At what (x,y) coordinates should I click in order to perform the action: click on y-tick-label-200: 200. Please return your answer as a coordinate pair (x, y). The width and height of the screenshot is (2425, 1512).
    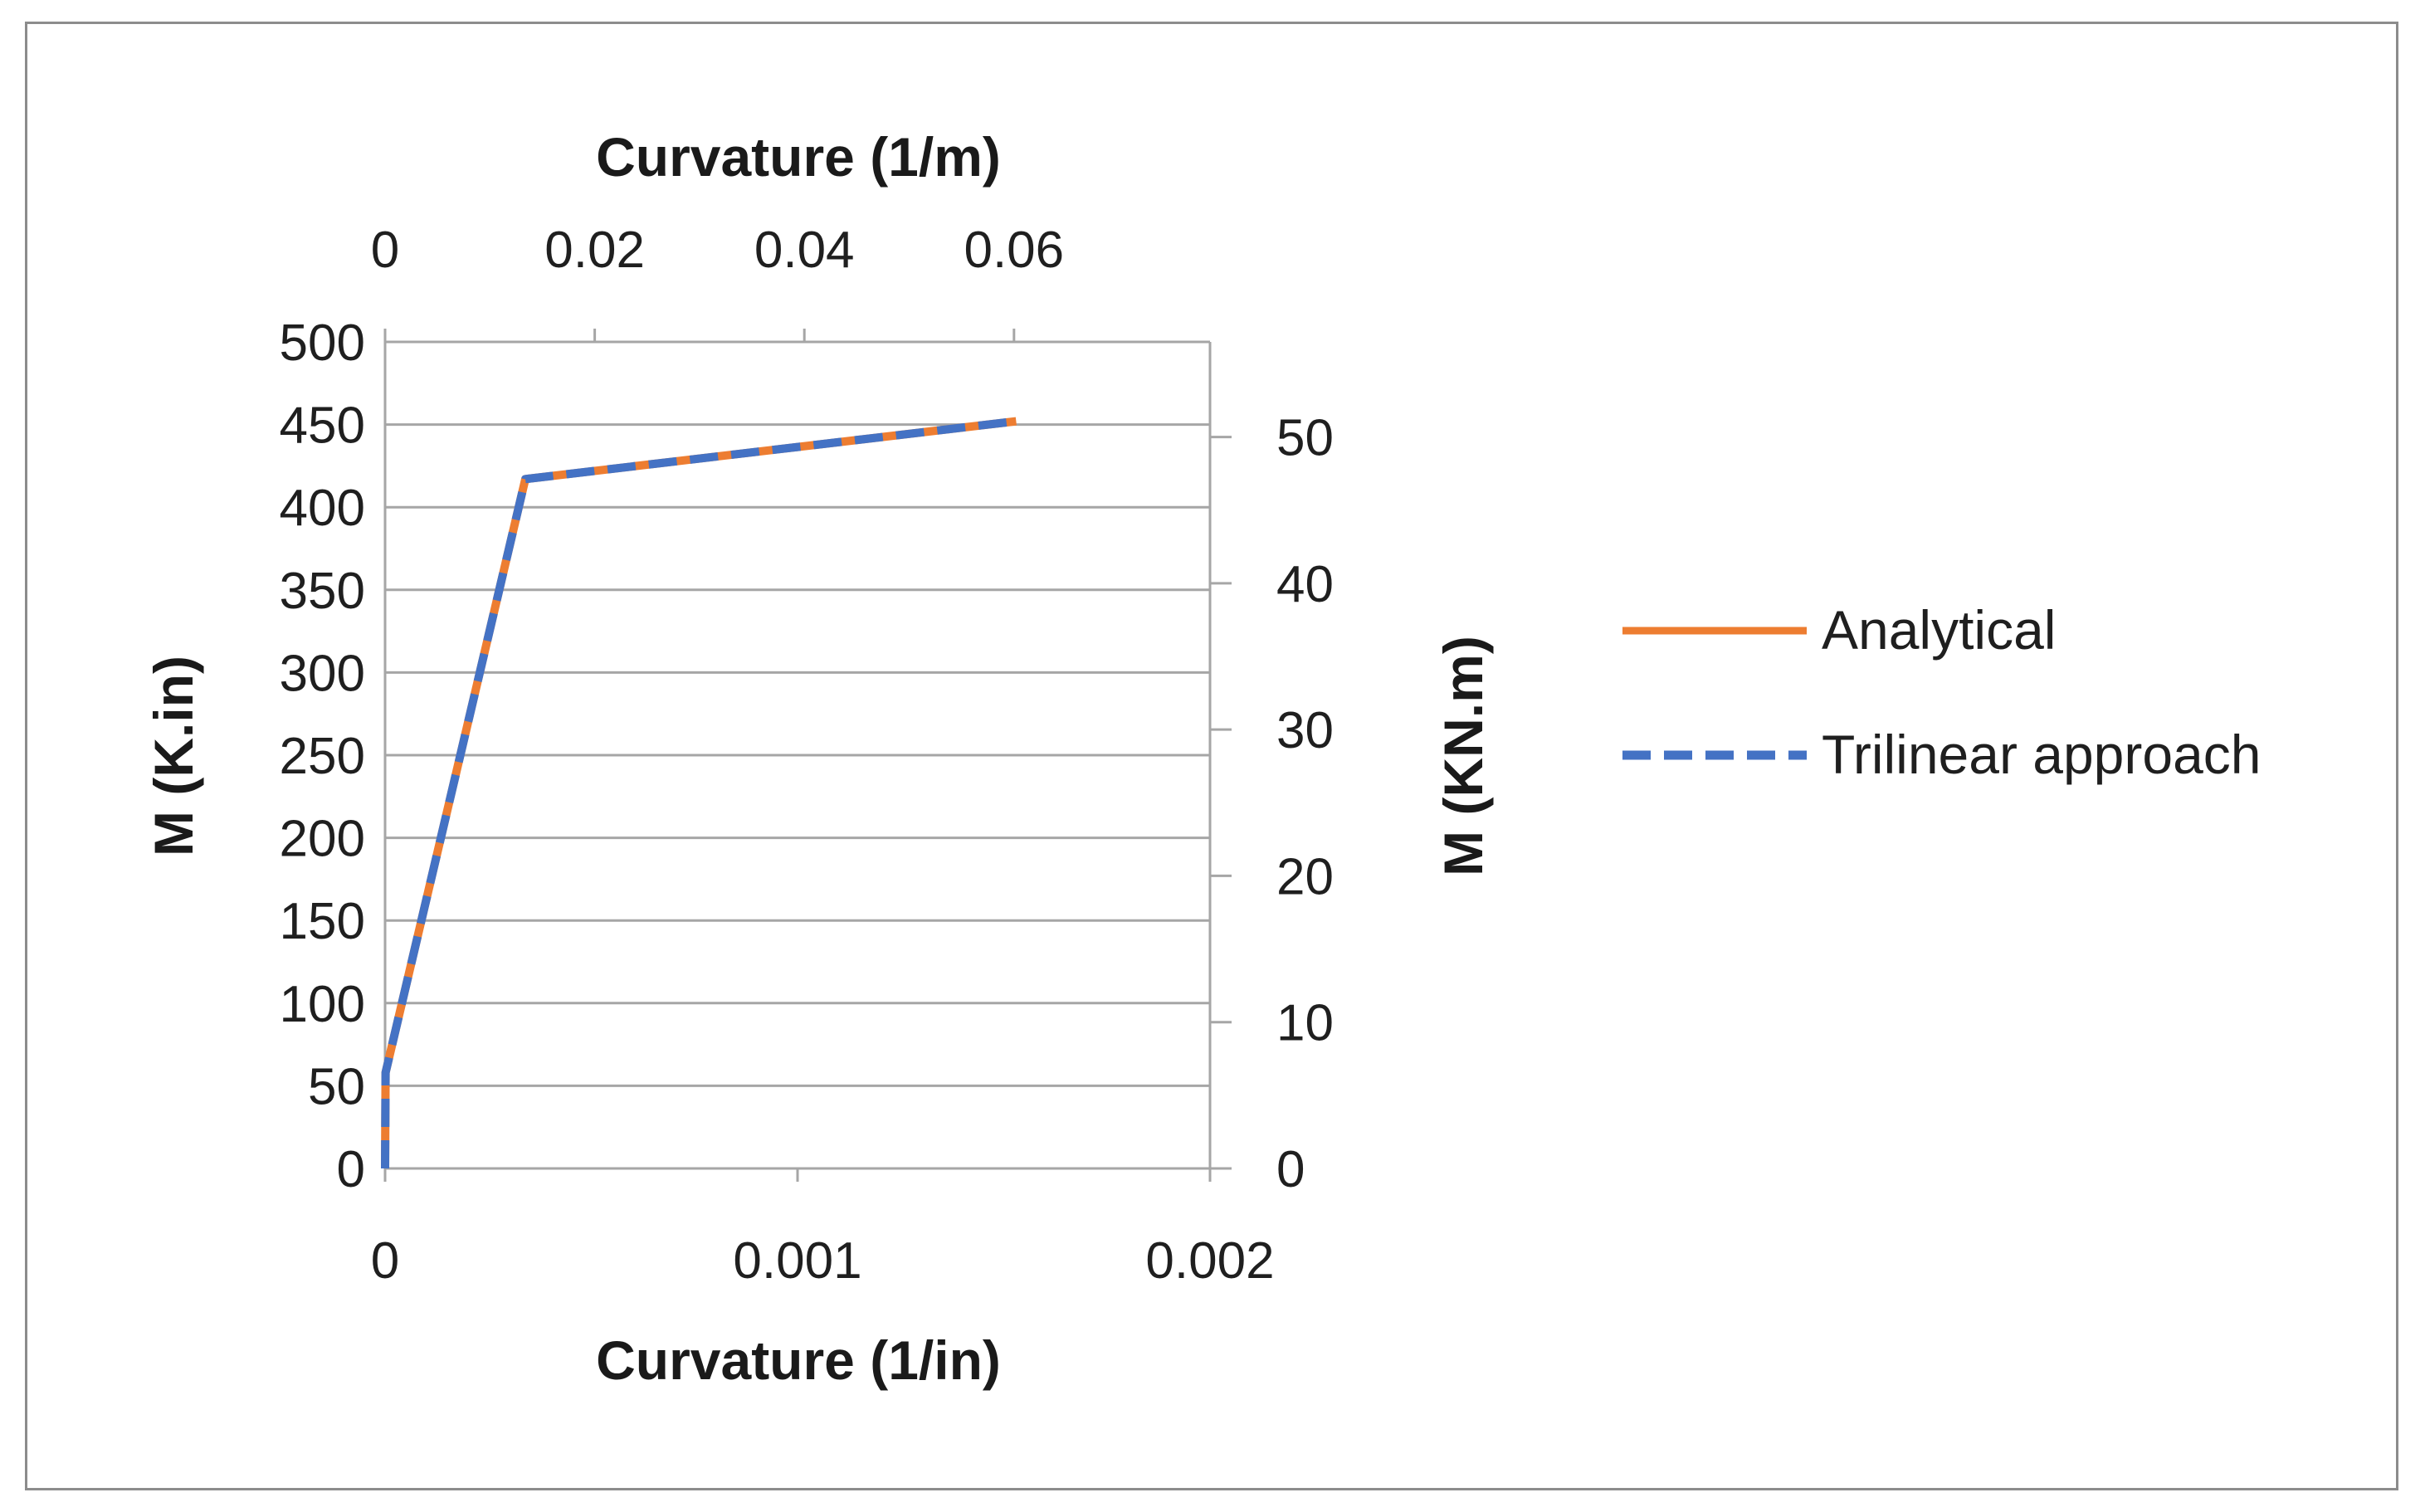
    Looking at the image, I should click on (322, 840).